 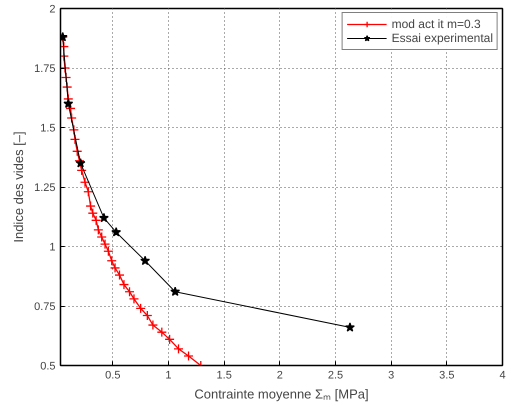 I want to click on y-axis-title: Indice des vides [–], so click(x=18, y=187).